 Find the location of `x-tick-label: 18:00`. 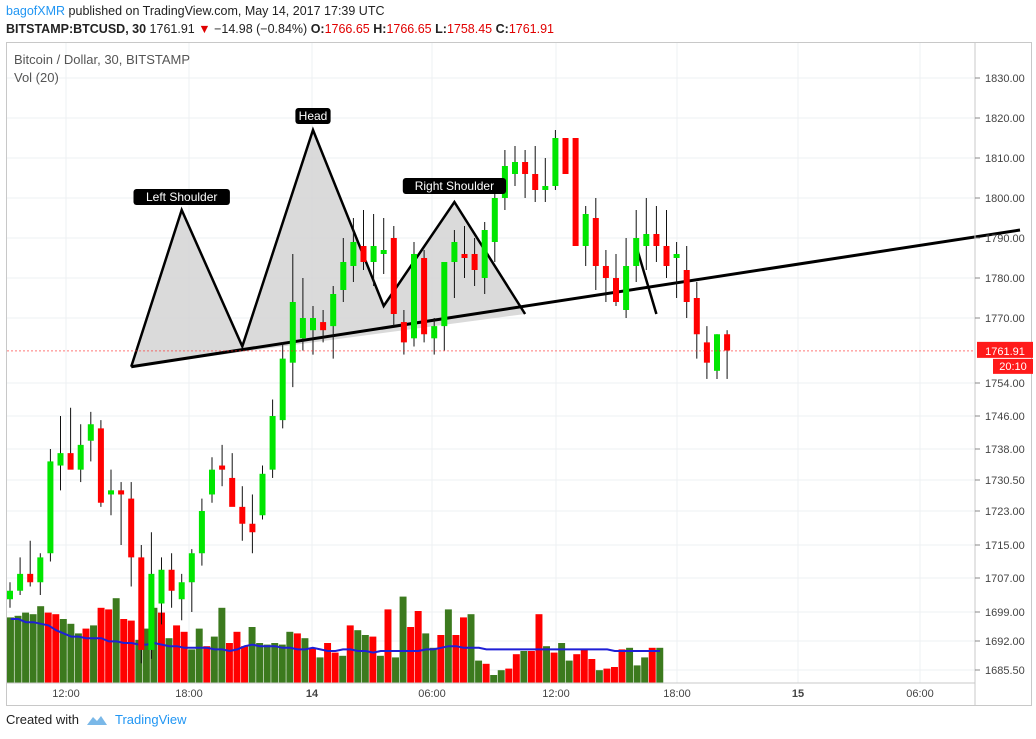

x-tick-label: 18:00 is located at coordinates (677, 694).